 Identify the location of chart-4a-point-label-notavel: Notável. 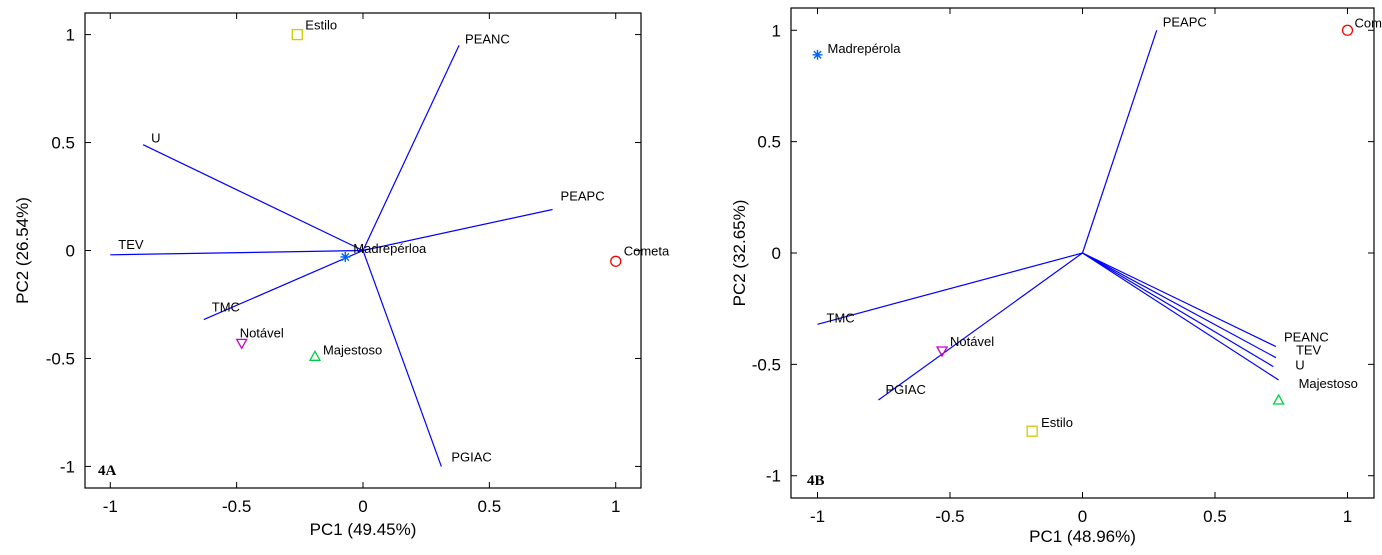
(262, 332).